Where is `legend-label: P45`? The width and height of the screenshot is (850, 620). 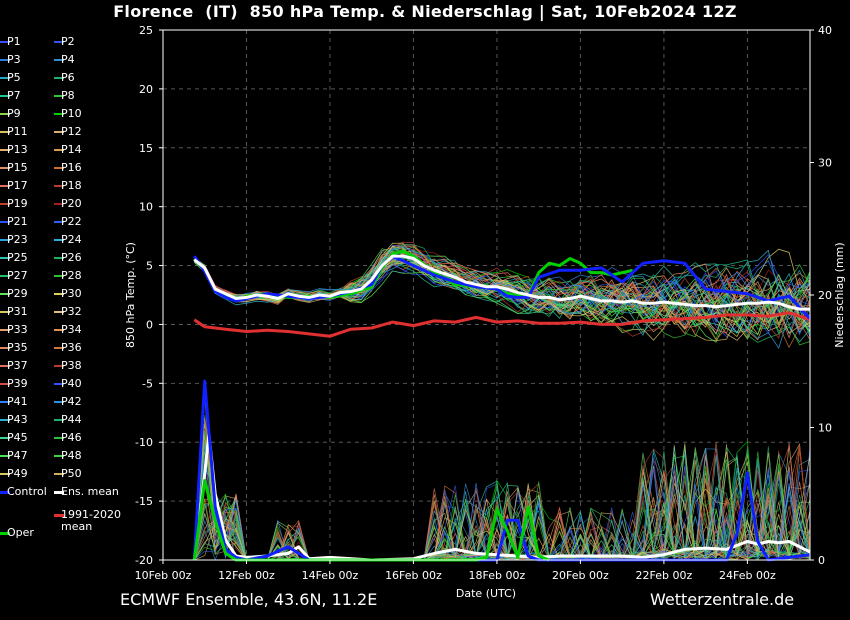 legend-label: P45 is located at coordinates (17, 437).